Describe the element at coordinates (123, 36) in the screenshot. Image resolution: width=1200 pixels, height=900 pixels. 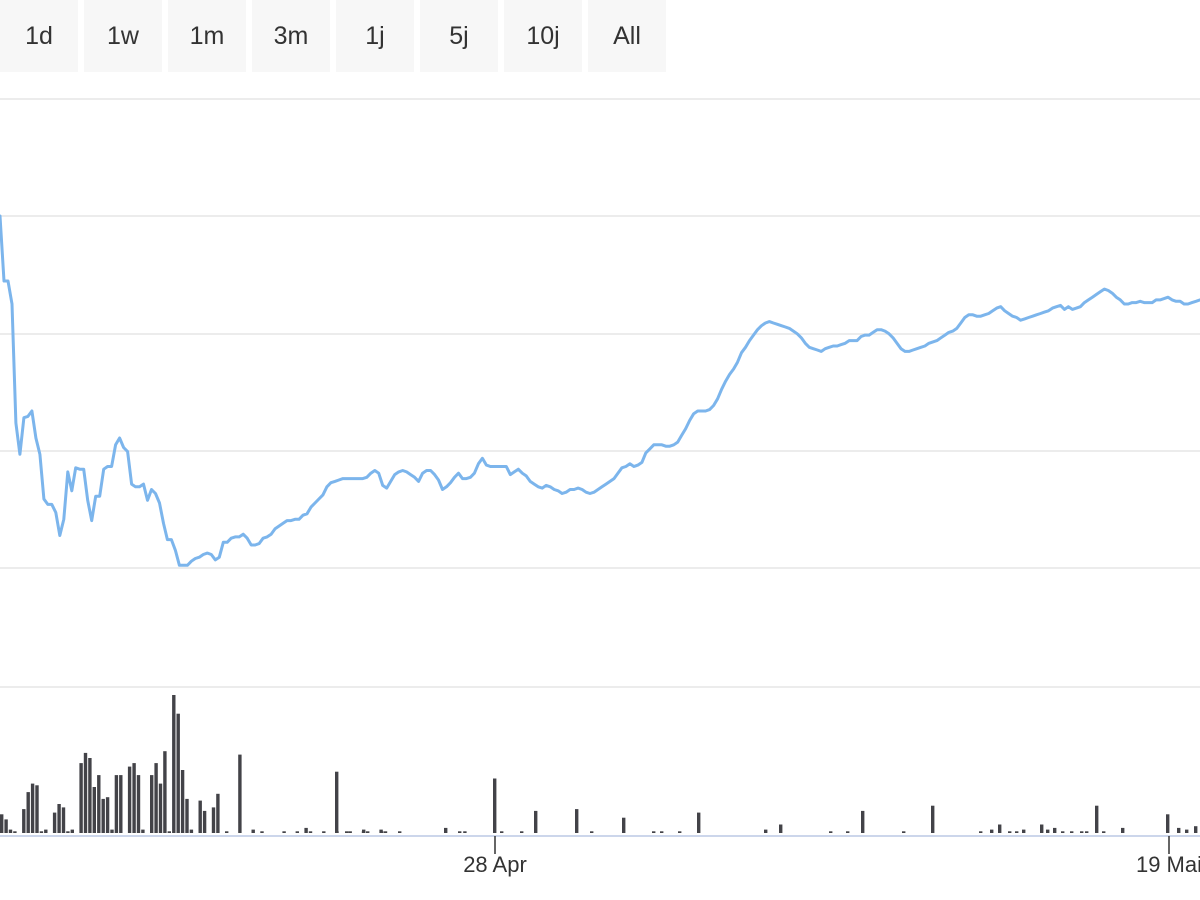
I see `range-button-1w: 1w` at that location.